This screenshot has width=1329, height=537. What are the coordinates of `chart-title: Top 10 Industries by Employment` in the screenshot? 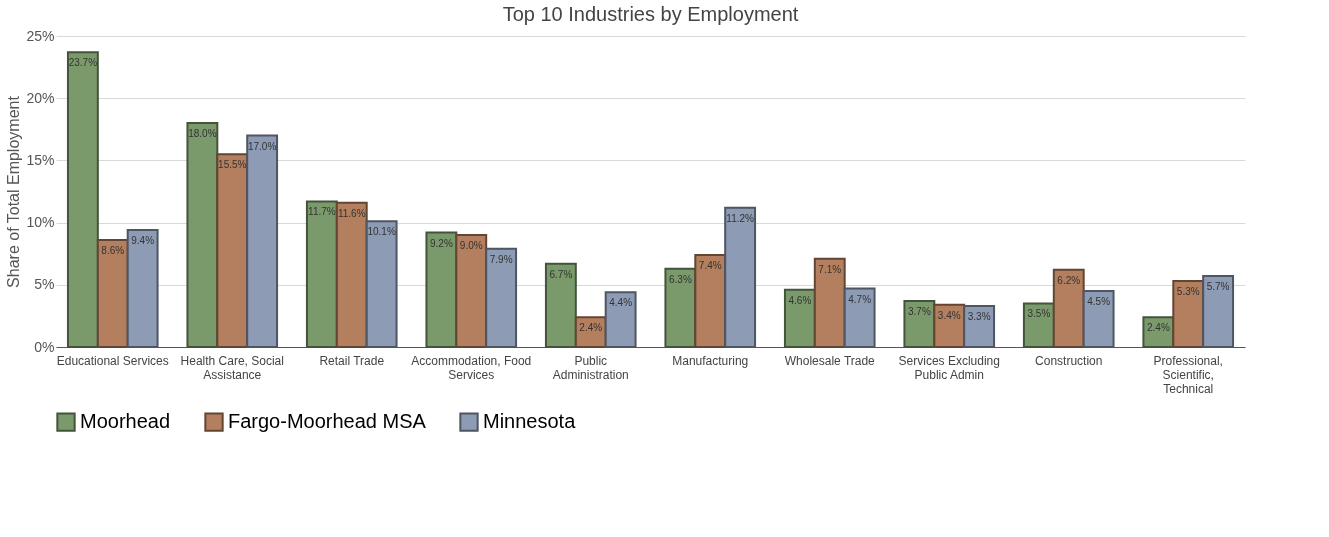 It's located at (650, 14).